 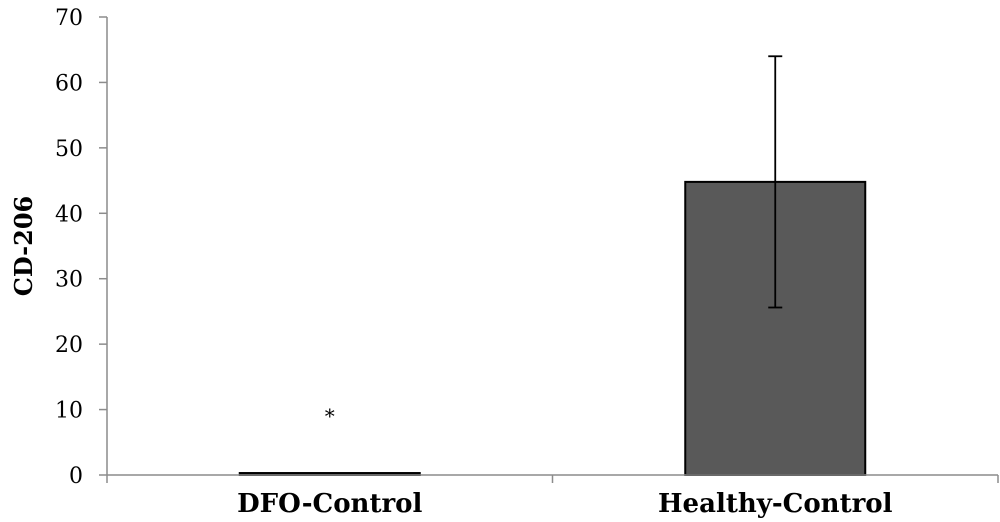 I want to click on y-tick-label: 50, so click(x=69, y=149).